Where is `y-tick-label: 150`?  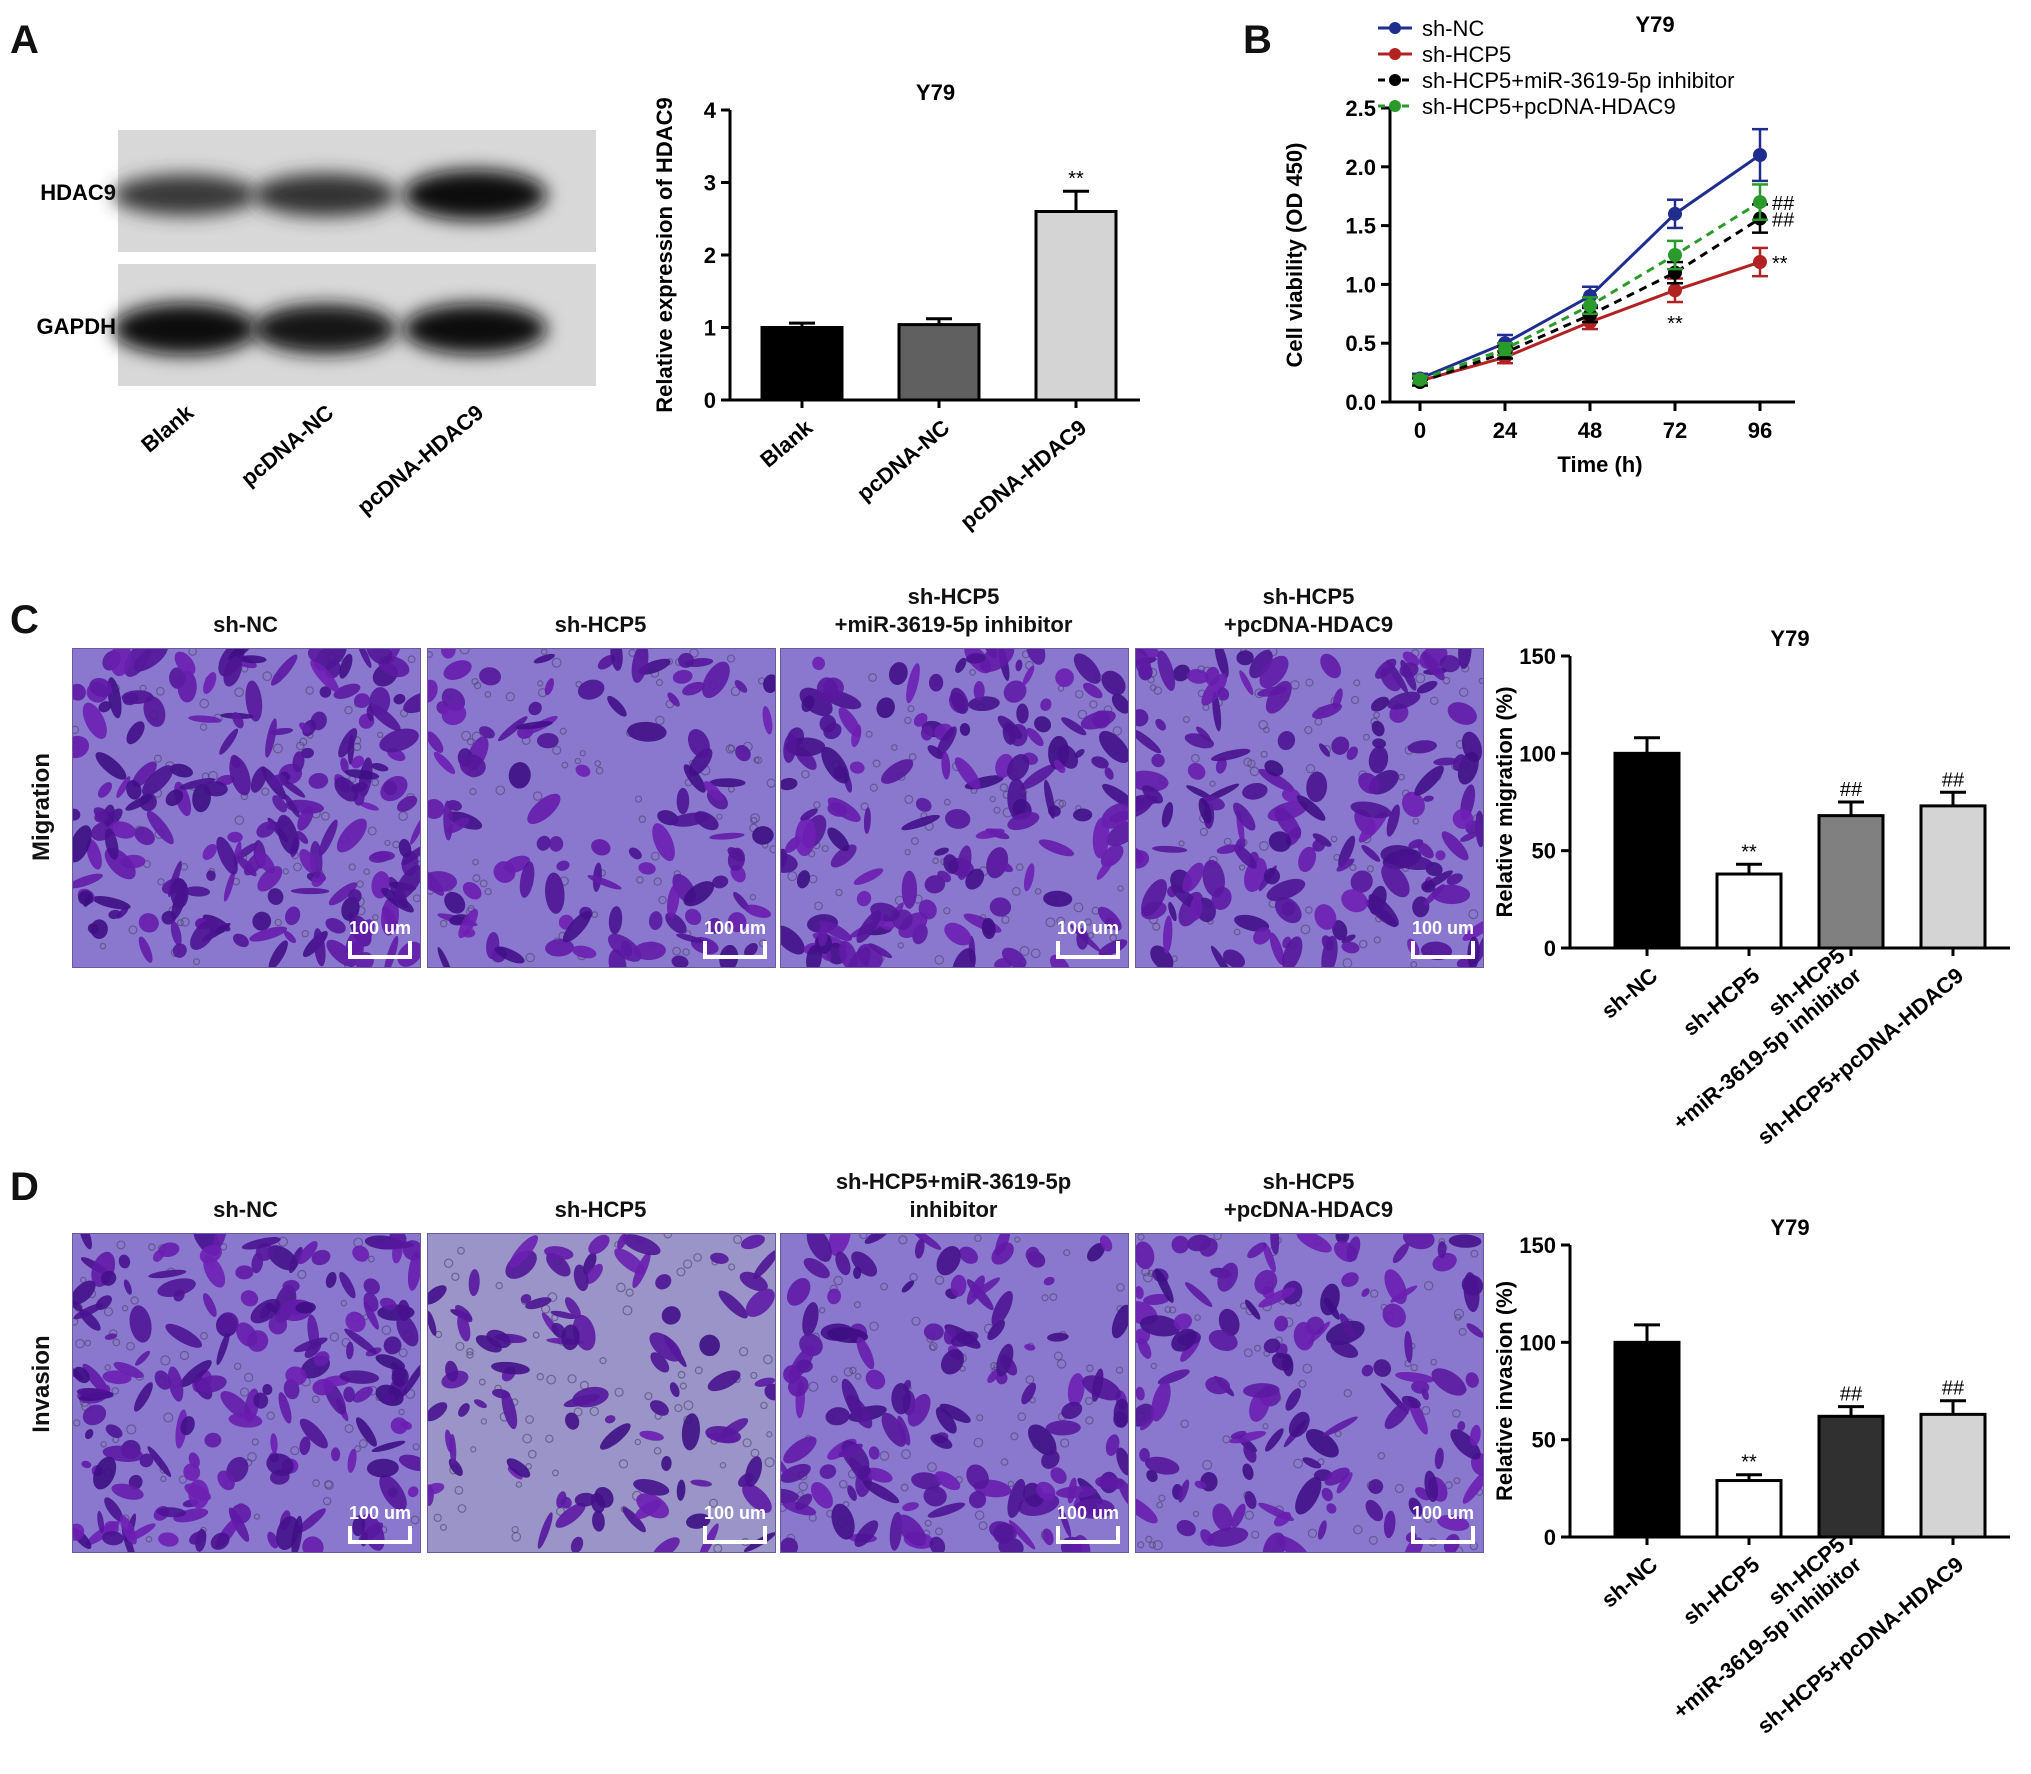
y-tick-label: 150 is located at coordinates (1537, 656).